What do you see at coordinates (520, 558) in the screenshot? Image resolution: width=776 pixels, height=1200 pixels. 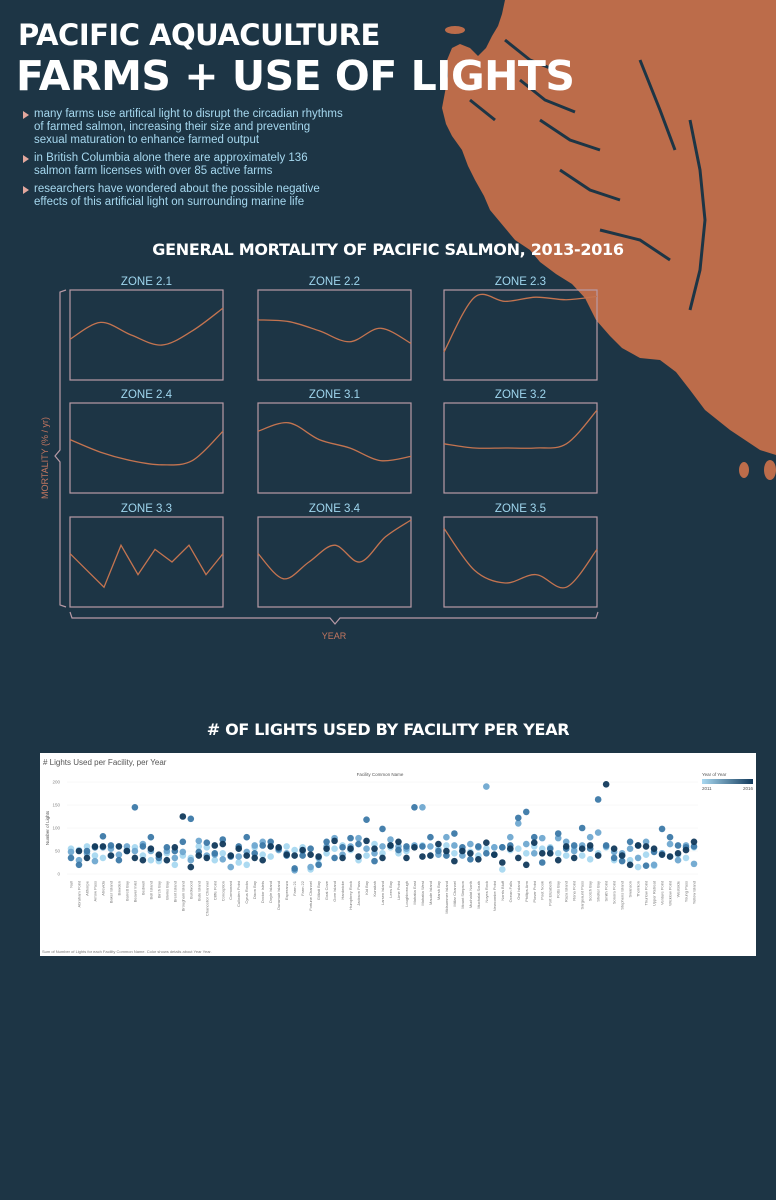 I see `mortality-curve` at bounding box center [520, 558].